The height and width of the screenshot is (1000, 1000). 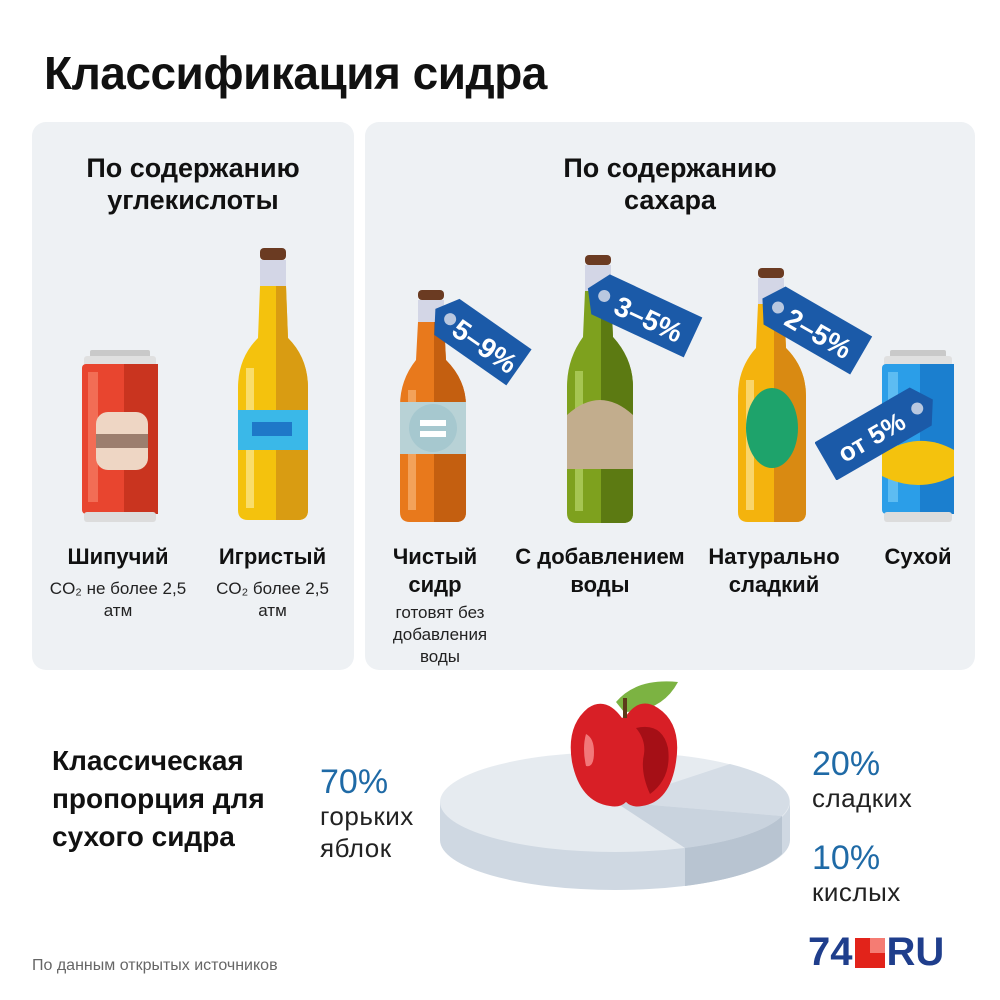 I want to click on source-note: По данным открытых источников, so click(x=155, y=965).